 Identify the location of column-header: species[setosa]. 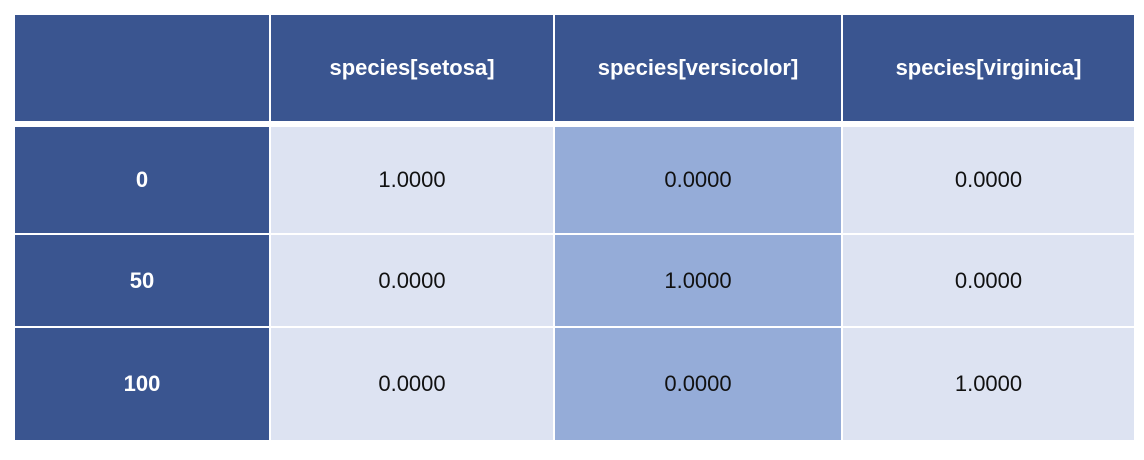
(412, 68).